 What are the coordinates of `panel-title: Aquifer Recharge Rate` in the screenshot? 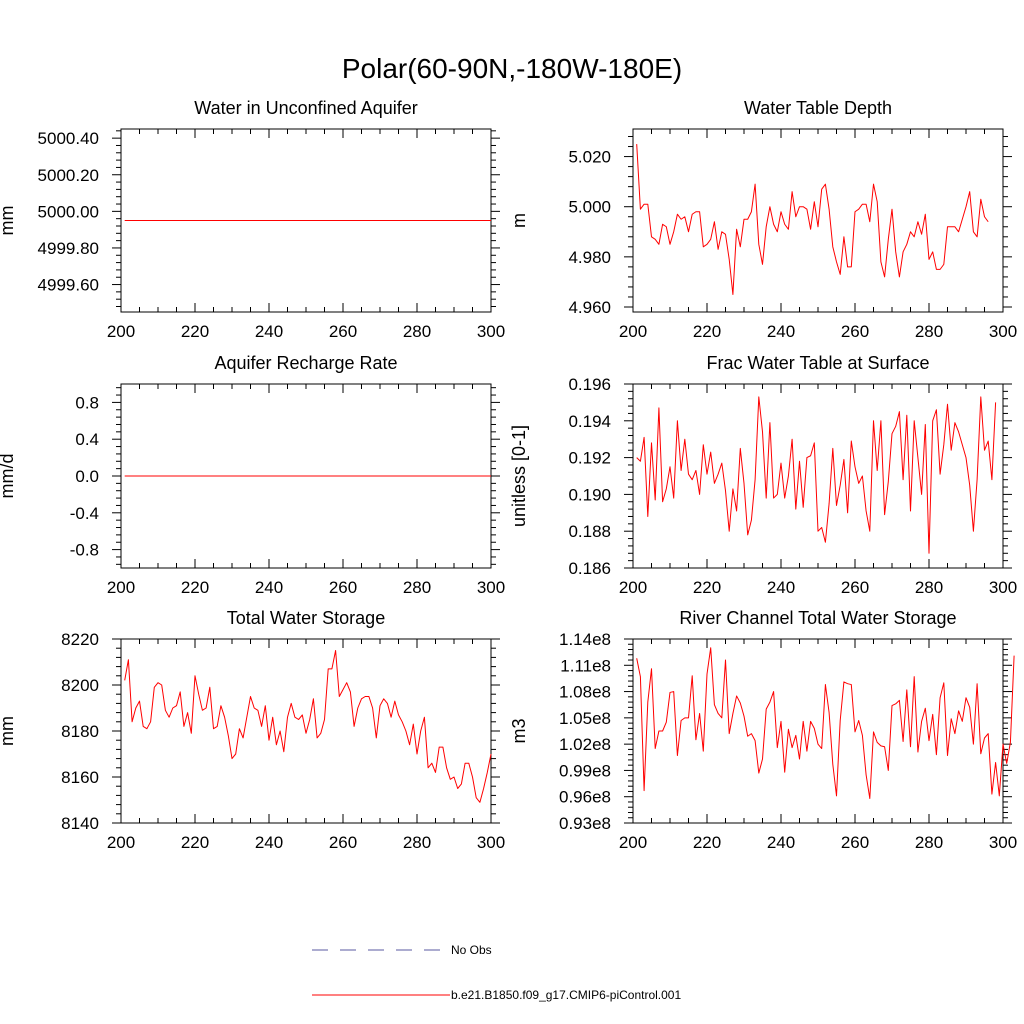 It's located at (305, 363).